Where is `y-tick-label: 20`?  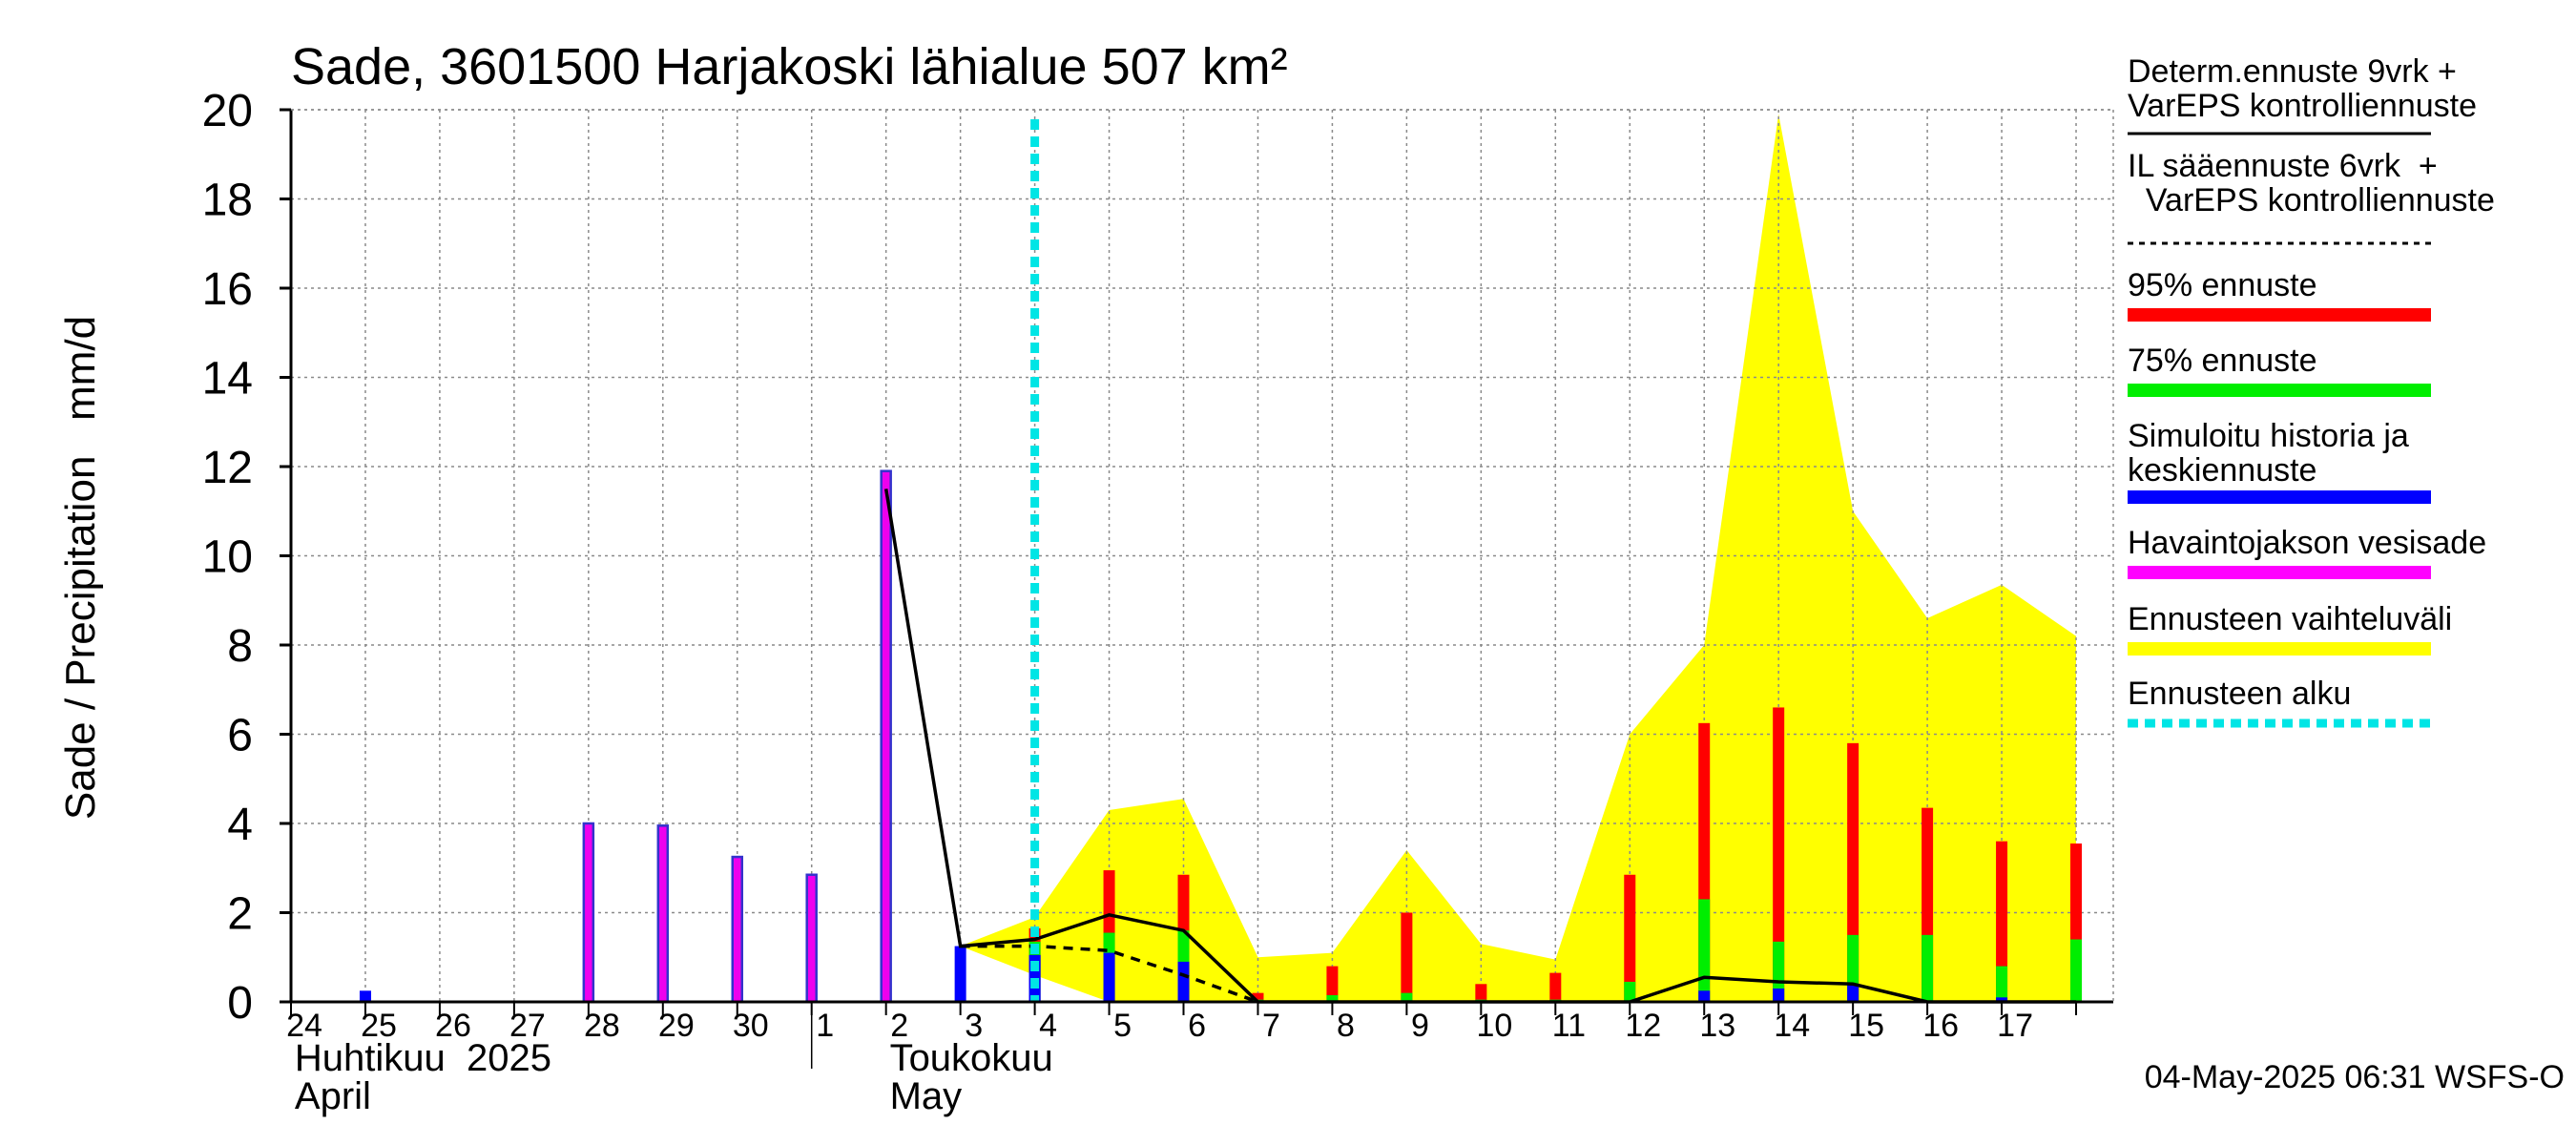 y-tick-label: 20 is located at coordinates (227, 111).